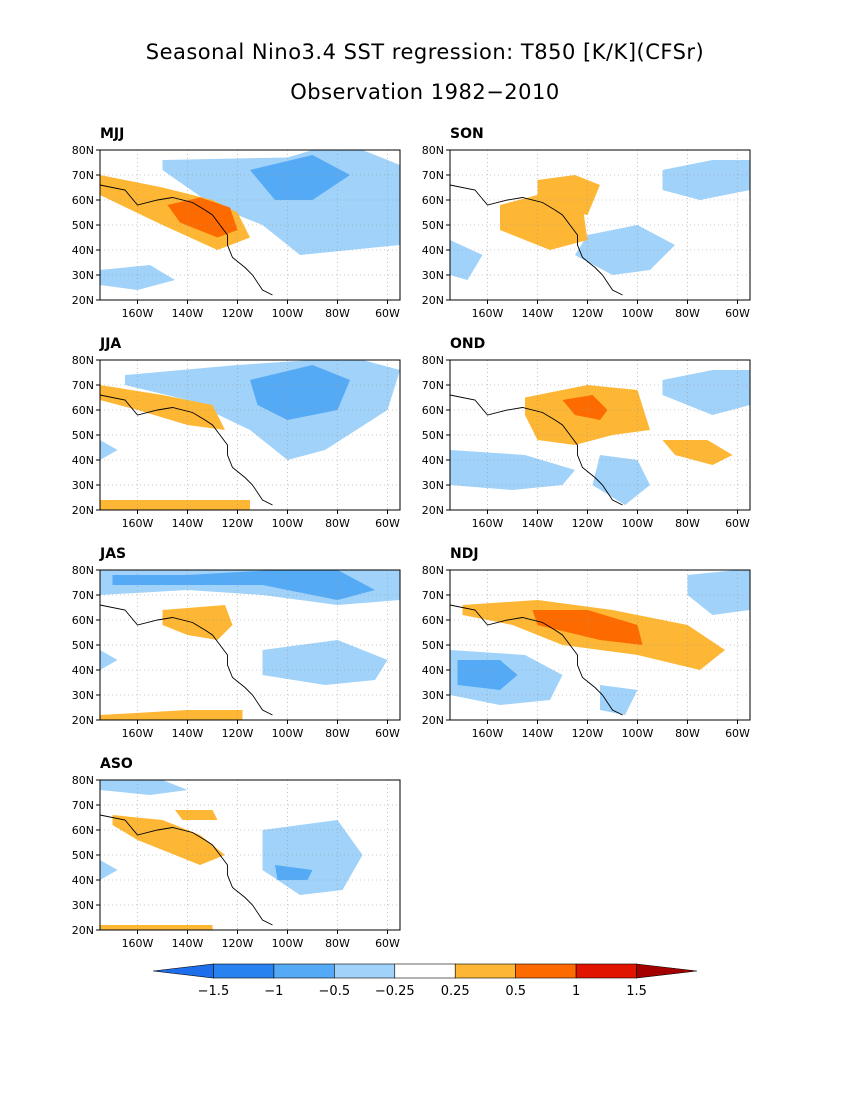 The width and height of the screenshot is (850, 1100). I want to click on colorbar-label: −0.25, so click(394, 991).